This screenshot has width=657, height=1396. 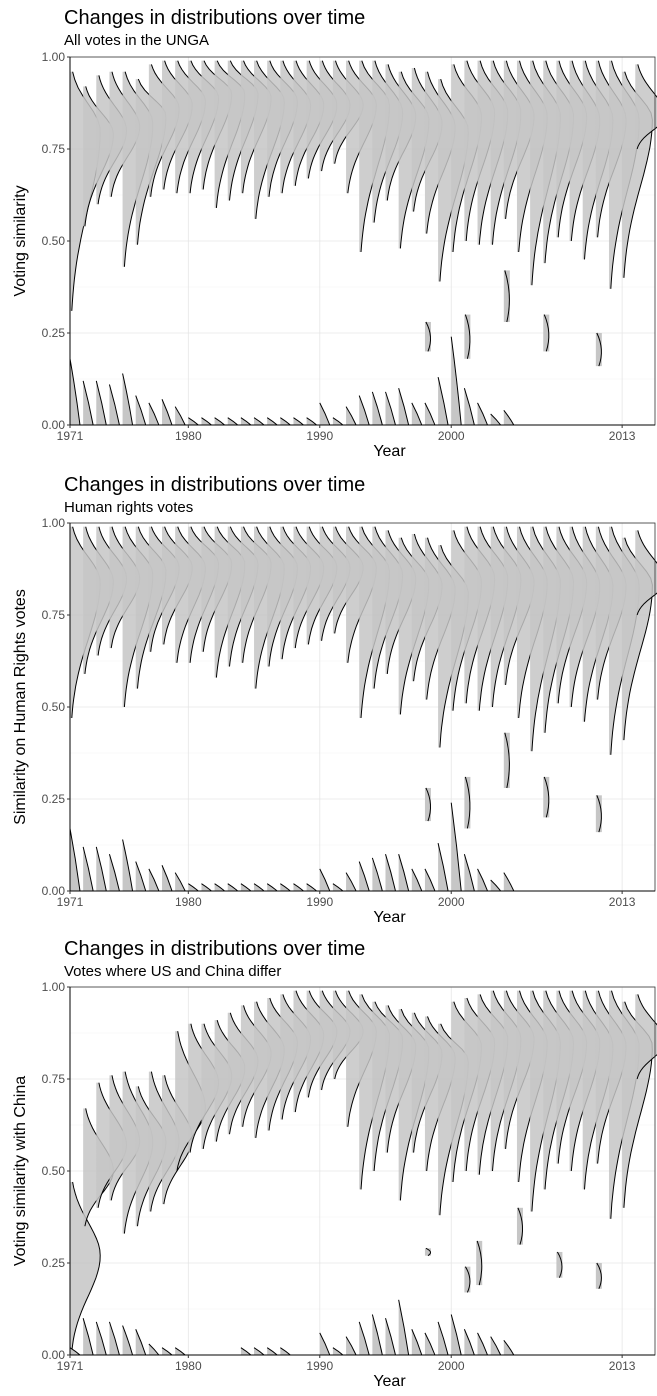 I want to click on y-tick-label: 0.00, so click(x=54, y=891).